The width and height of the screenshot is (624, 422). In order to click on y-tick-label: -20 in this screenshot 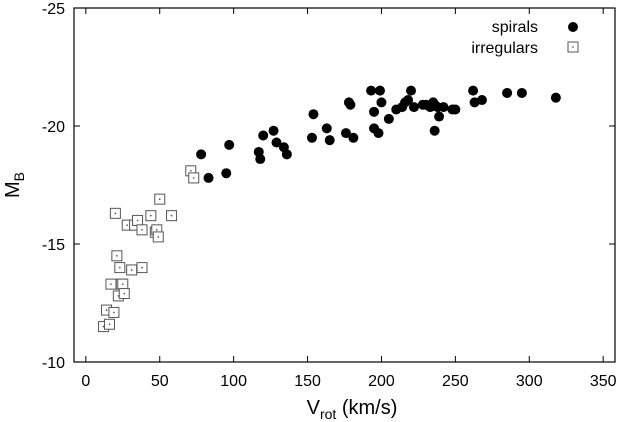, I will do `click(53, 127)`.